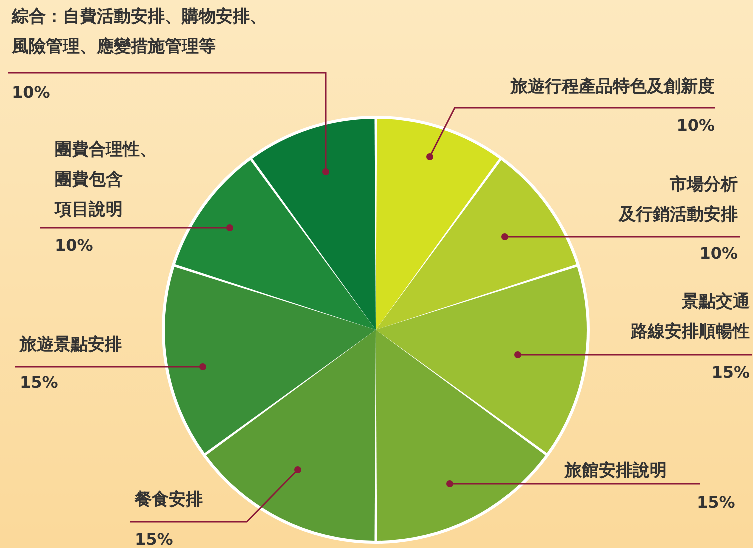 The height and width of the screenshot is (548, 753). Describe the element at coordinates (105, 180) in the screenshot. I see `slice-label: 團費合理性、團費包含項目說明` at that location.